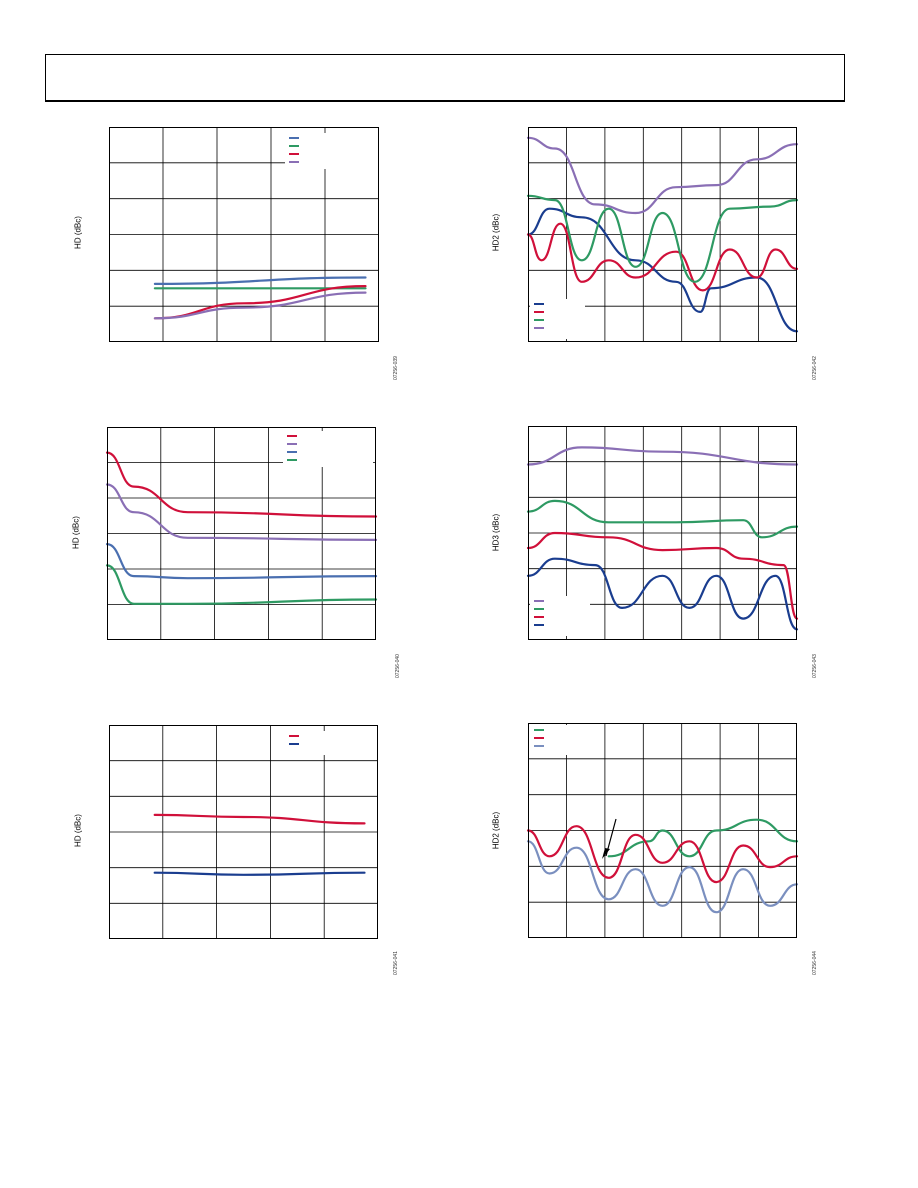 The image size is (918, 1188). I want to click on figure-code: 07256-040, so click(398, 666).